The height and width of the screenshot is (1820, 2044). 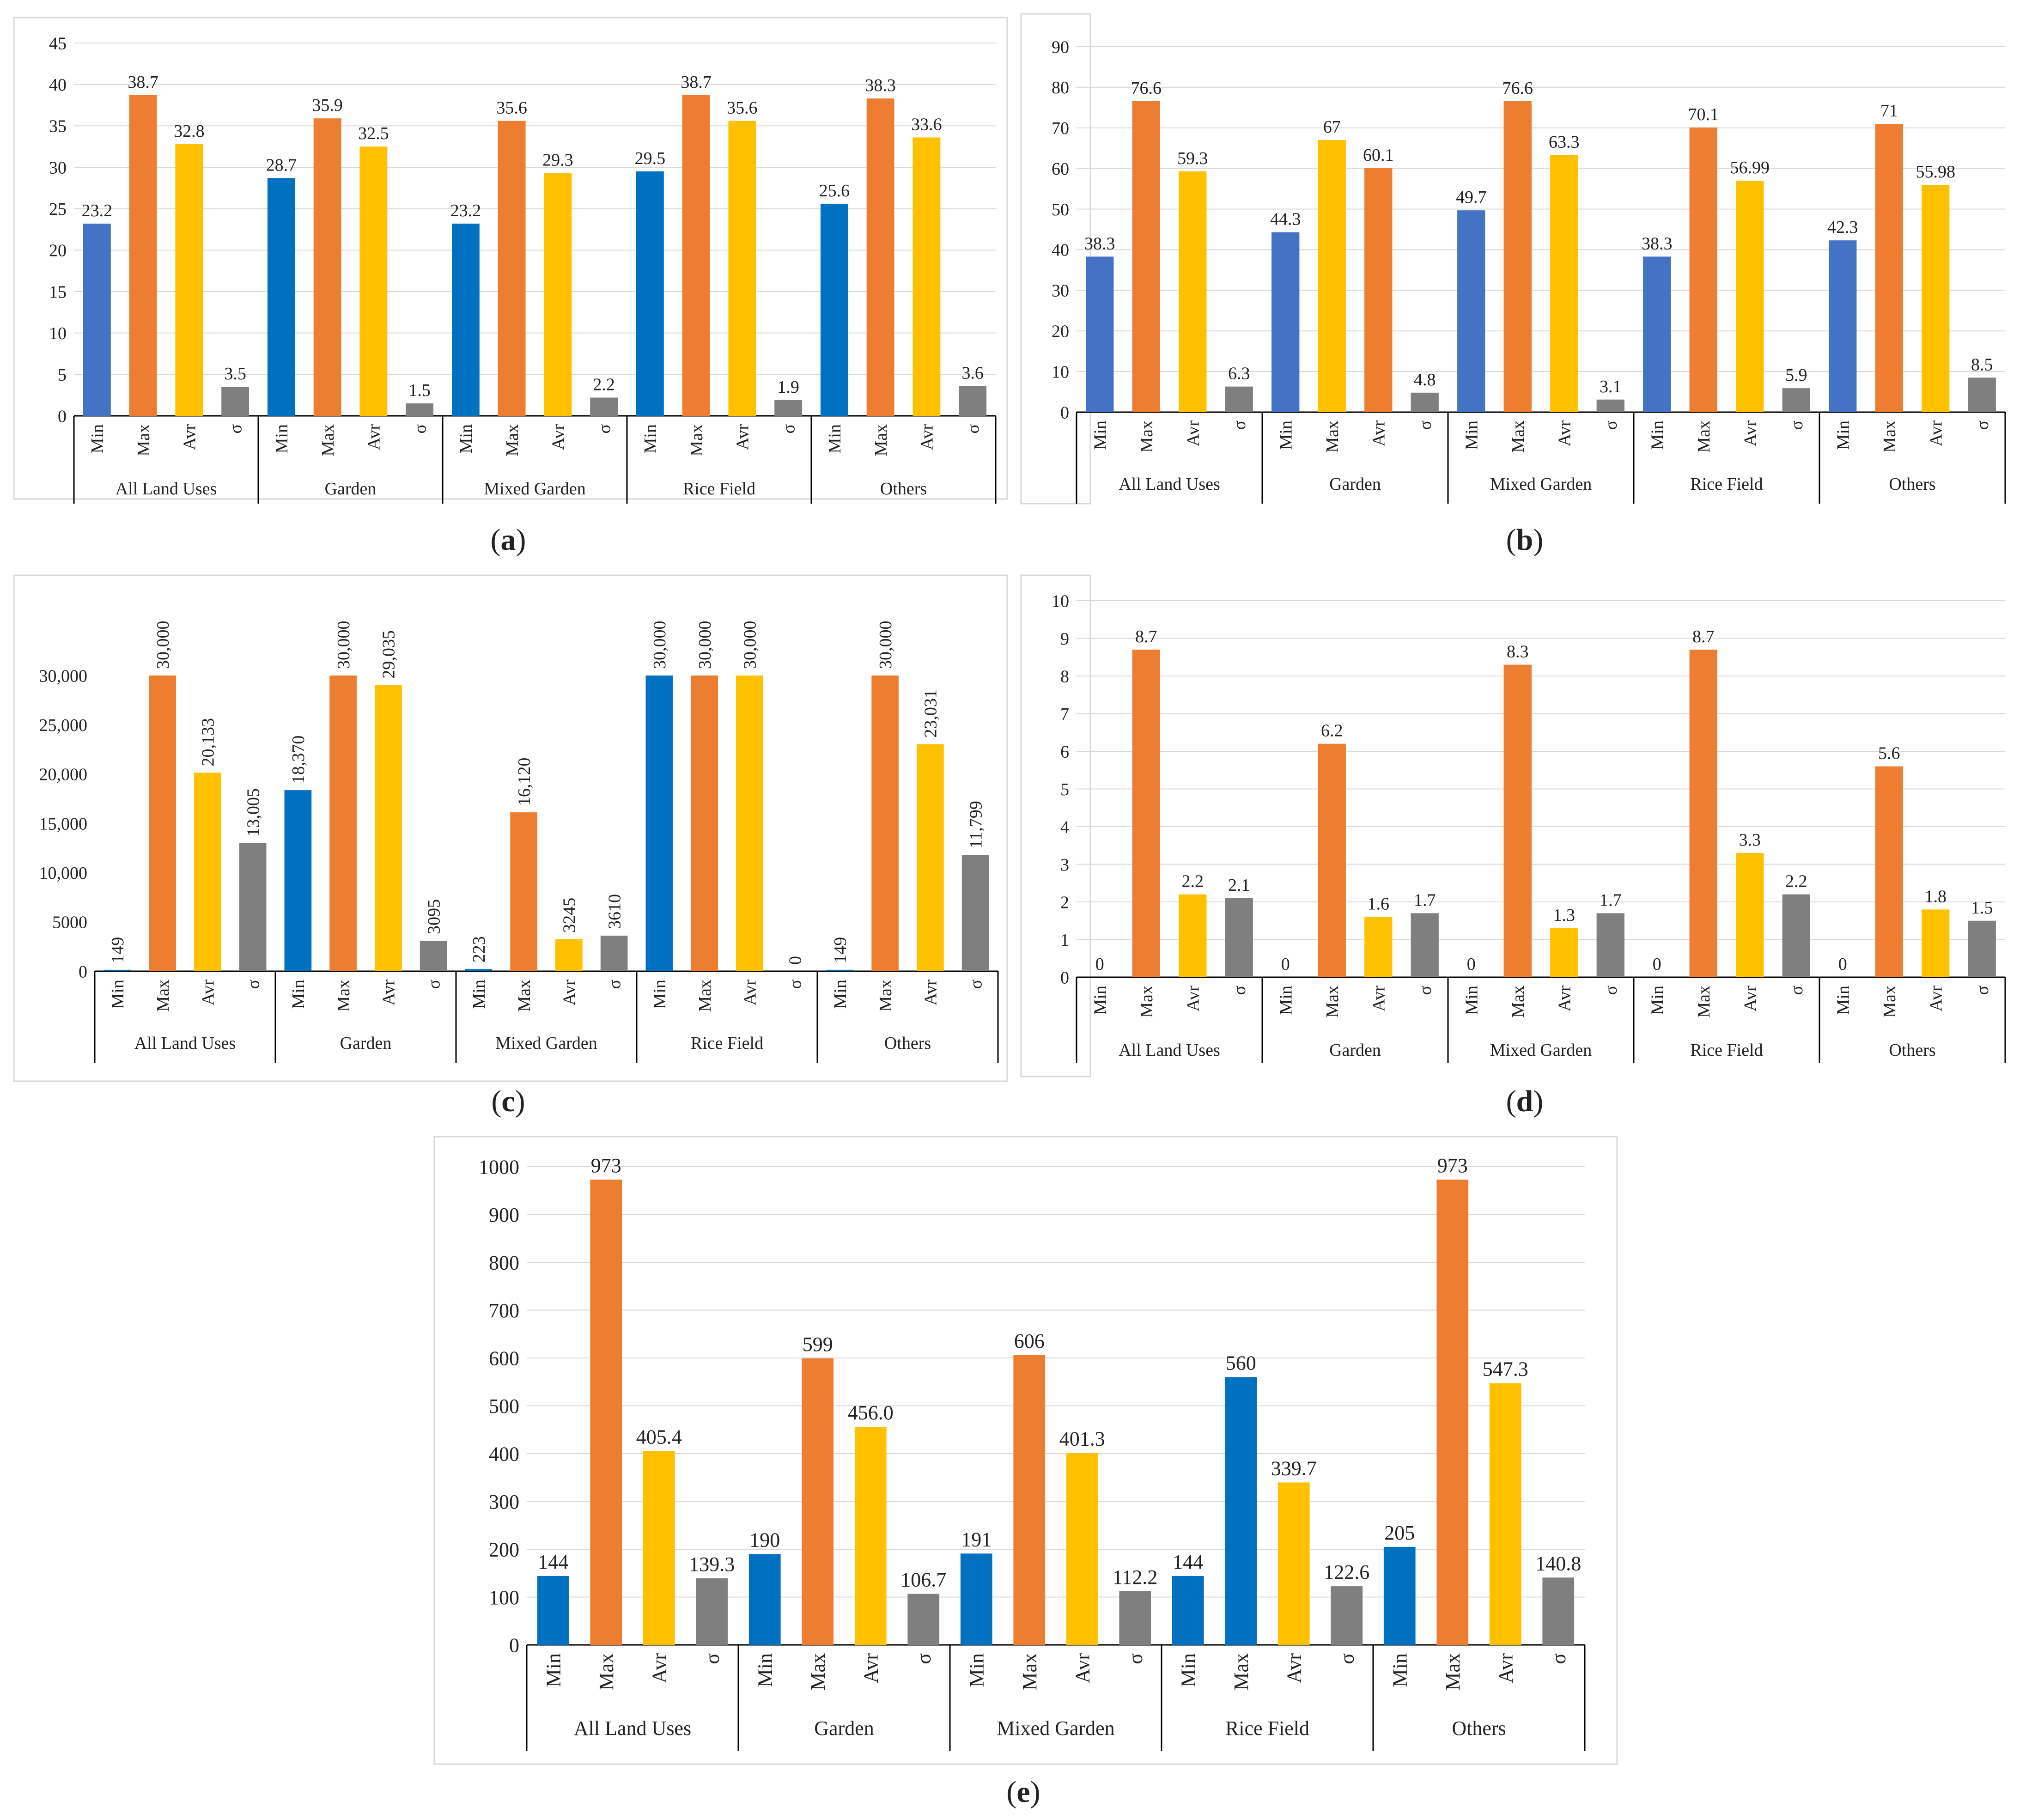 What do you see at coordinates (1061, 87) in the screenshot?
I see `y-tick-label: 80` at bounding box center [1061, 87].